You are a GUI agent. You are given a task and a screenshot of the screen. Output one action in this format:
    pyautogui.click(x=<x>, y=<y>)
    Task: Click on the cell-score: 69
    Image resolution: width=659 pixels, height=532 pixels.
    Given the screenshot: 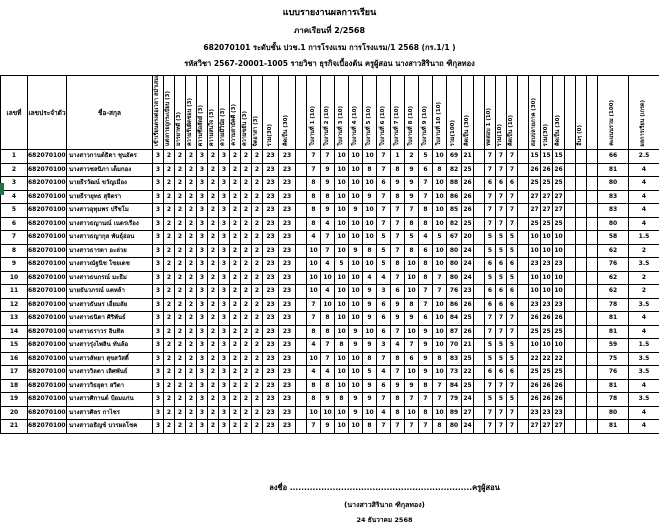 What is the action you would take?
    pyautogui.click(x=454, y=156)
    